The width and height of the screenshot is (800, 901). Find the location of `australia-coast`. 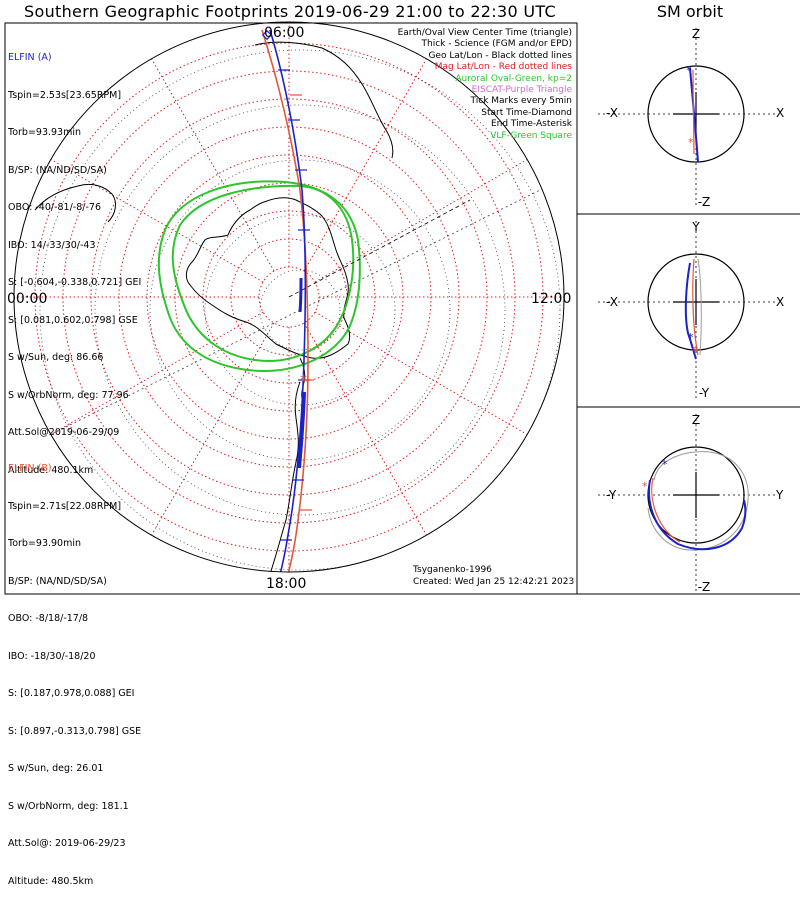

australia-coast is located at coordinates (75, 203).